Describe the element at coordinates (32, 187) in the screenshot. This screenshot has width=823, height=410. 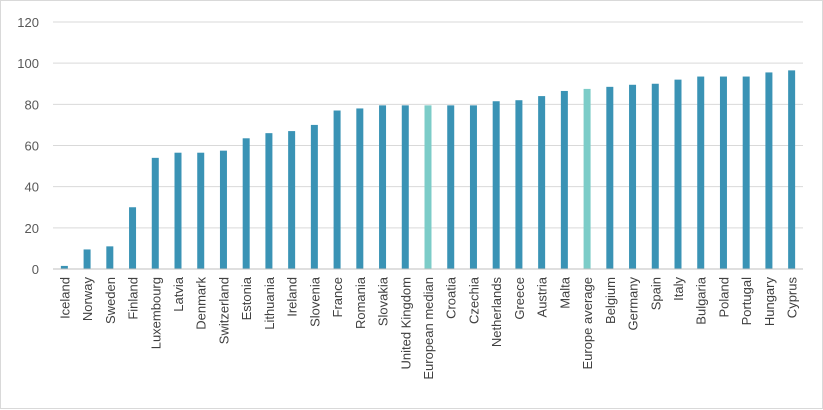
I see `y-tick-label: 40` at that location.